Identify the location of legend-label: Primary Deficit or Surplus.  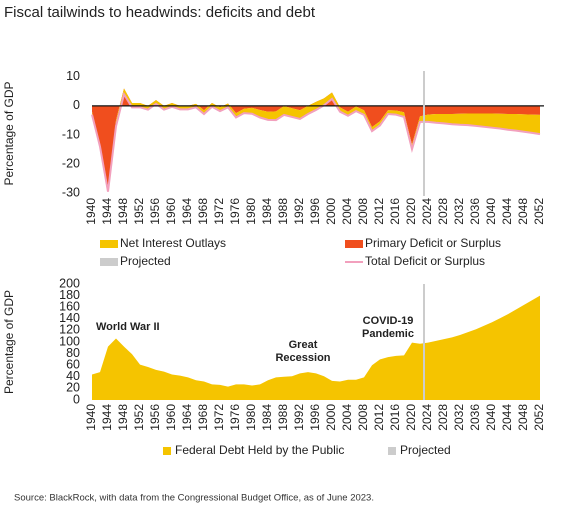
(433, 243).